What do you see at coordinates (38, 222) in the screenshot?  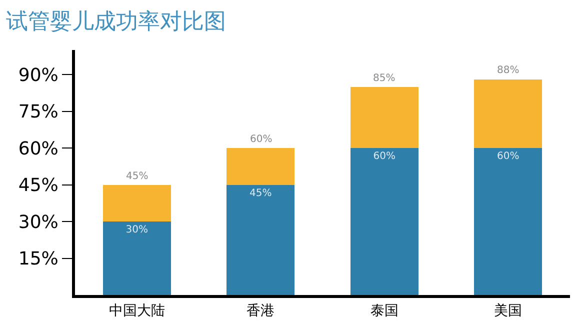 I see `y-tick-label: 30%` at bounding box center [38, 222].